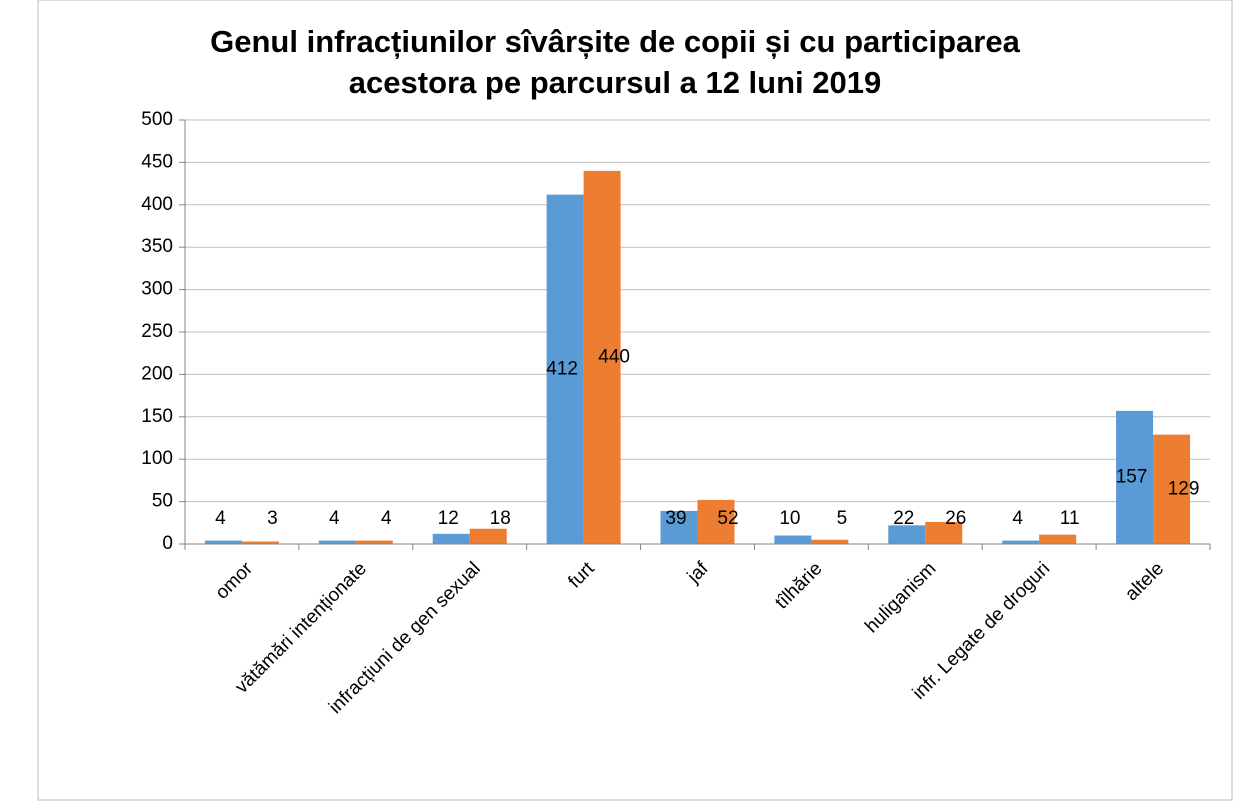  What do you see at coordinates (167, 543) in the screenshot?
I see `y-tick-label: 0` at bounding box center [167, 543].